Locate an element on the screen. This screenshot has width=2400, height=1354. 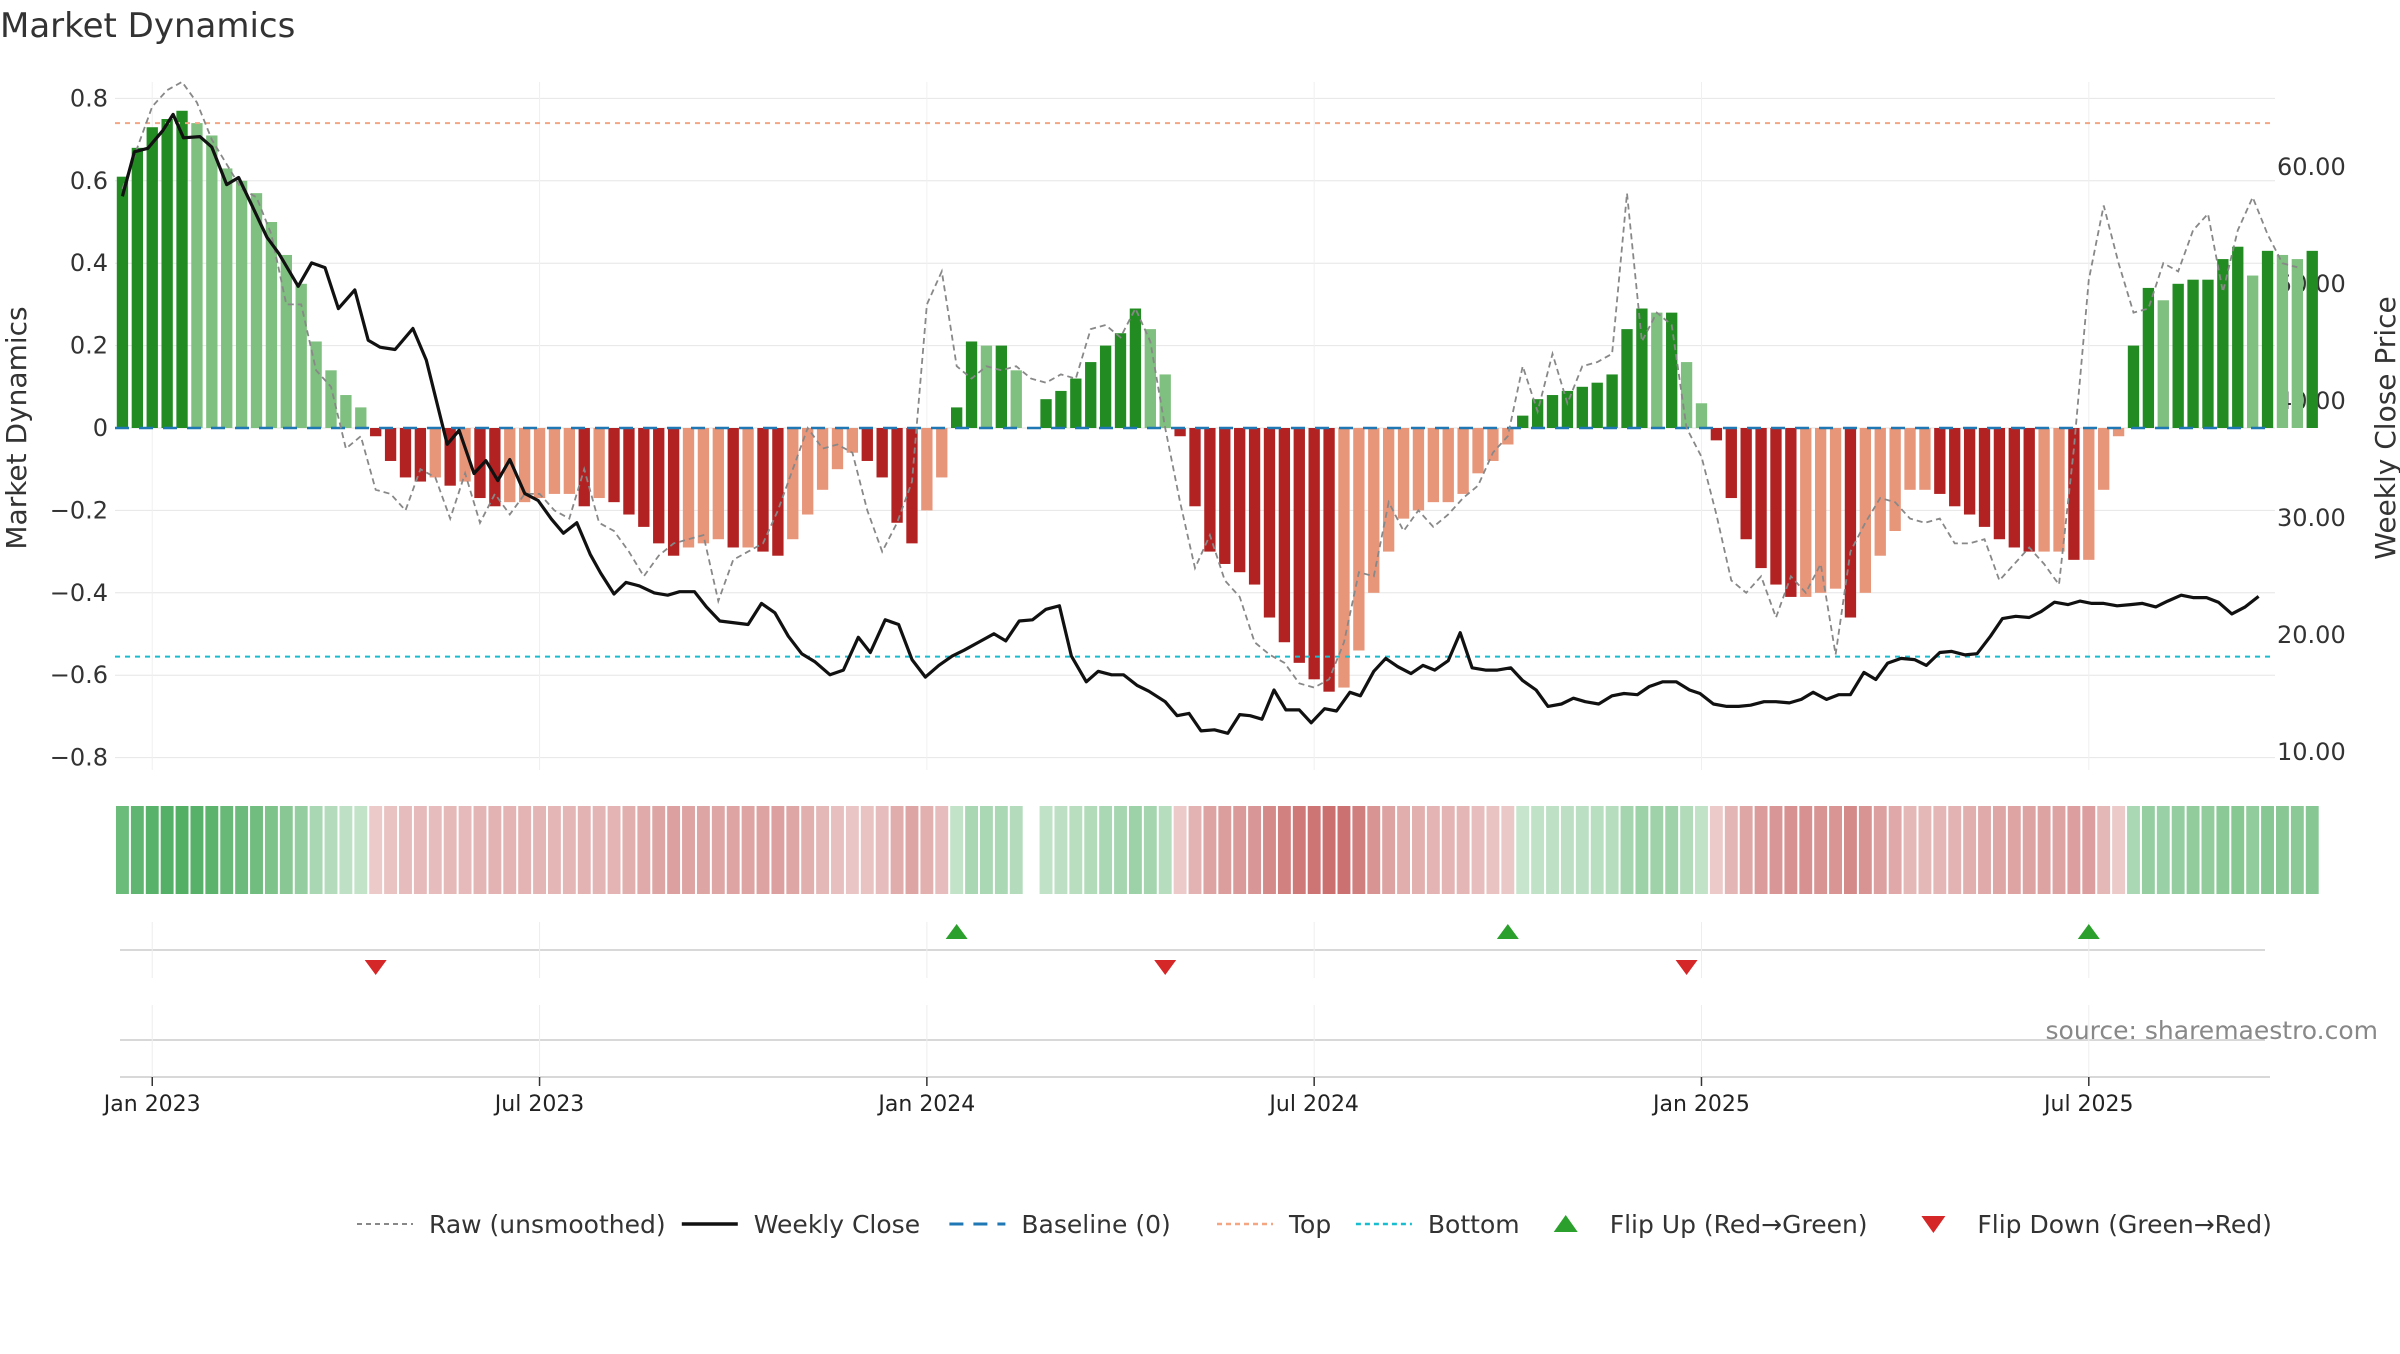
legend-label: Raw (unsmoothed) is located at coordinates (547, 1224).